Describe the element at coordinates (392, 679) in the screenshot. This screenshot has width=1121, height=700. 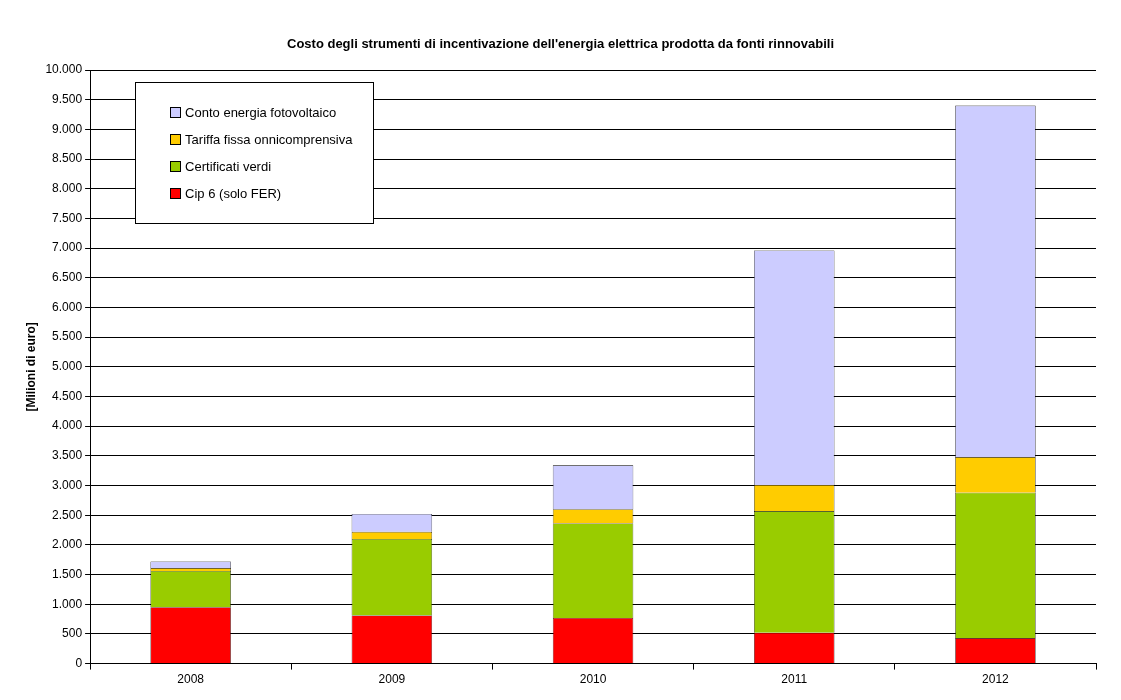
I see `x-tick-label: 2009` at that location.